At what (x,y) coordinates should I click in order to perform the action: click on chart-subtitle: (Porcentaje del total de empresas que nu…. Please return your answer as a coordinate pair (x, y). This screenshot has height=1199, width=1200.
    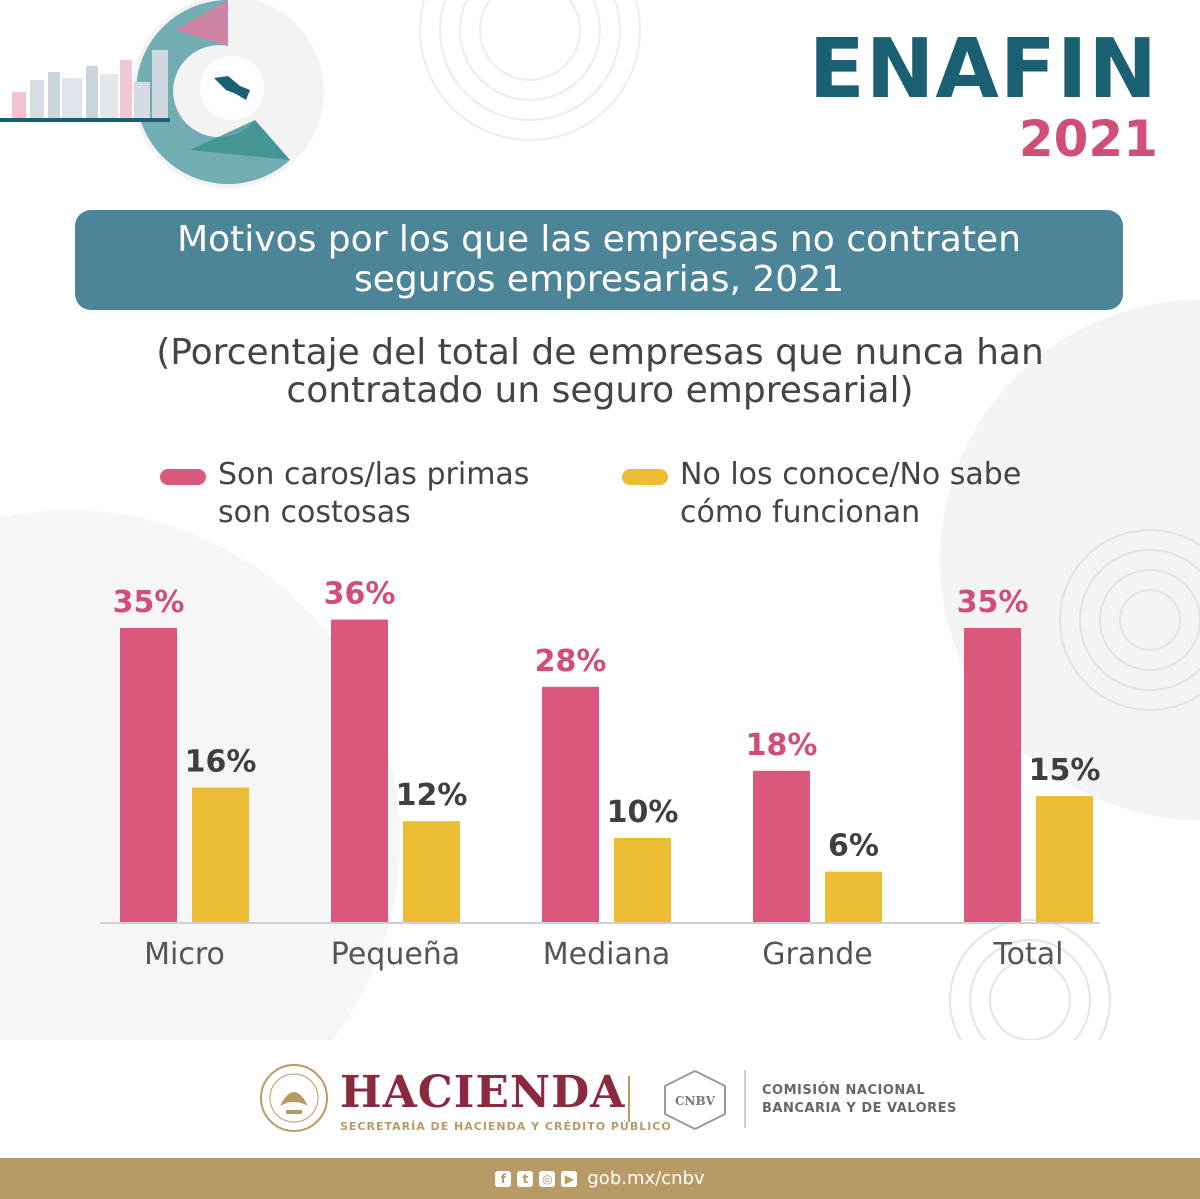
    Looking at the image, I should click on (600, 371).